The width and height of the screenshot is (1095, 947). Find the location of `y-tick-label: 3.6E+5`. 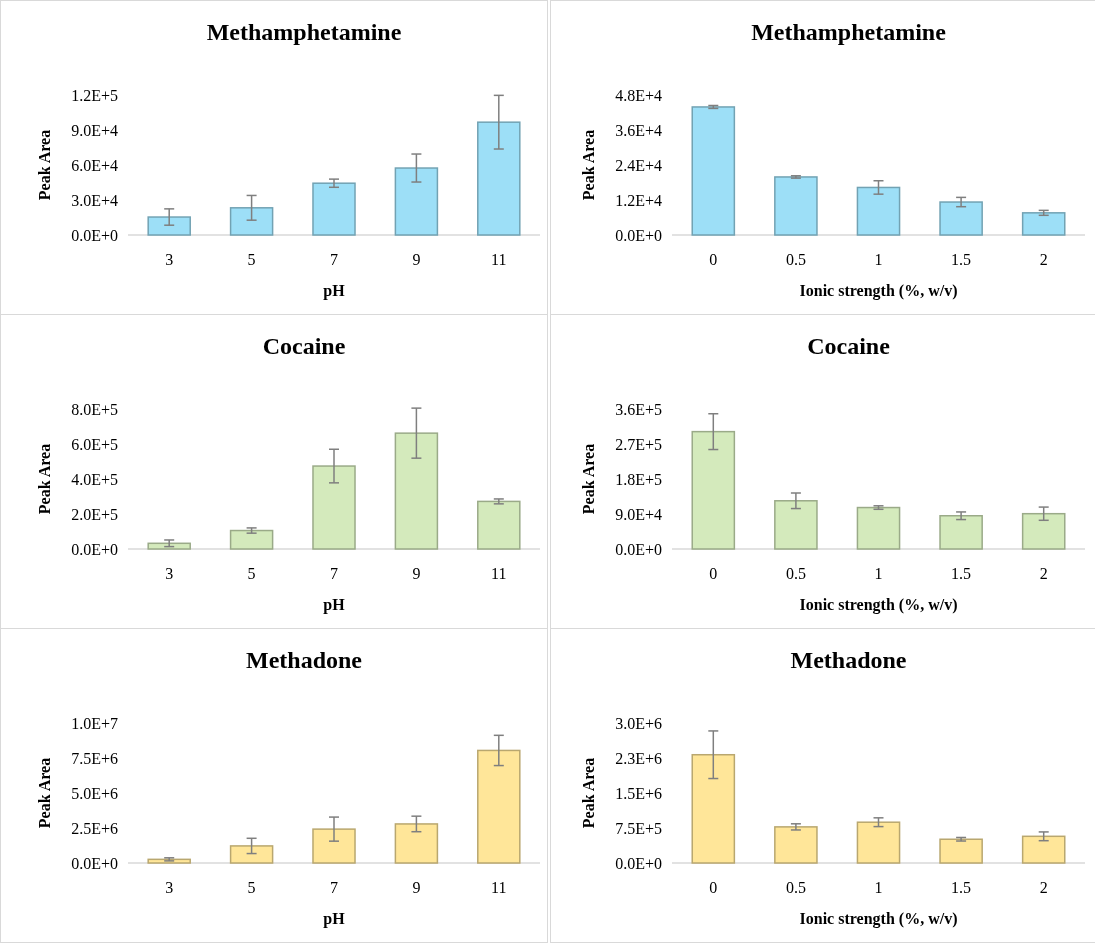

y-tick-label: 3.6E+5 is located at coordinates (638, 409).